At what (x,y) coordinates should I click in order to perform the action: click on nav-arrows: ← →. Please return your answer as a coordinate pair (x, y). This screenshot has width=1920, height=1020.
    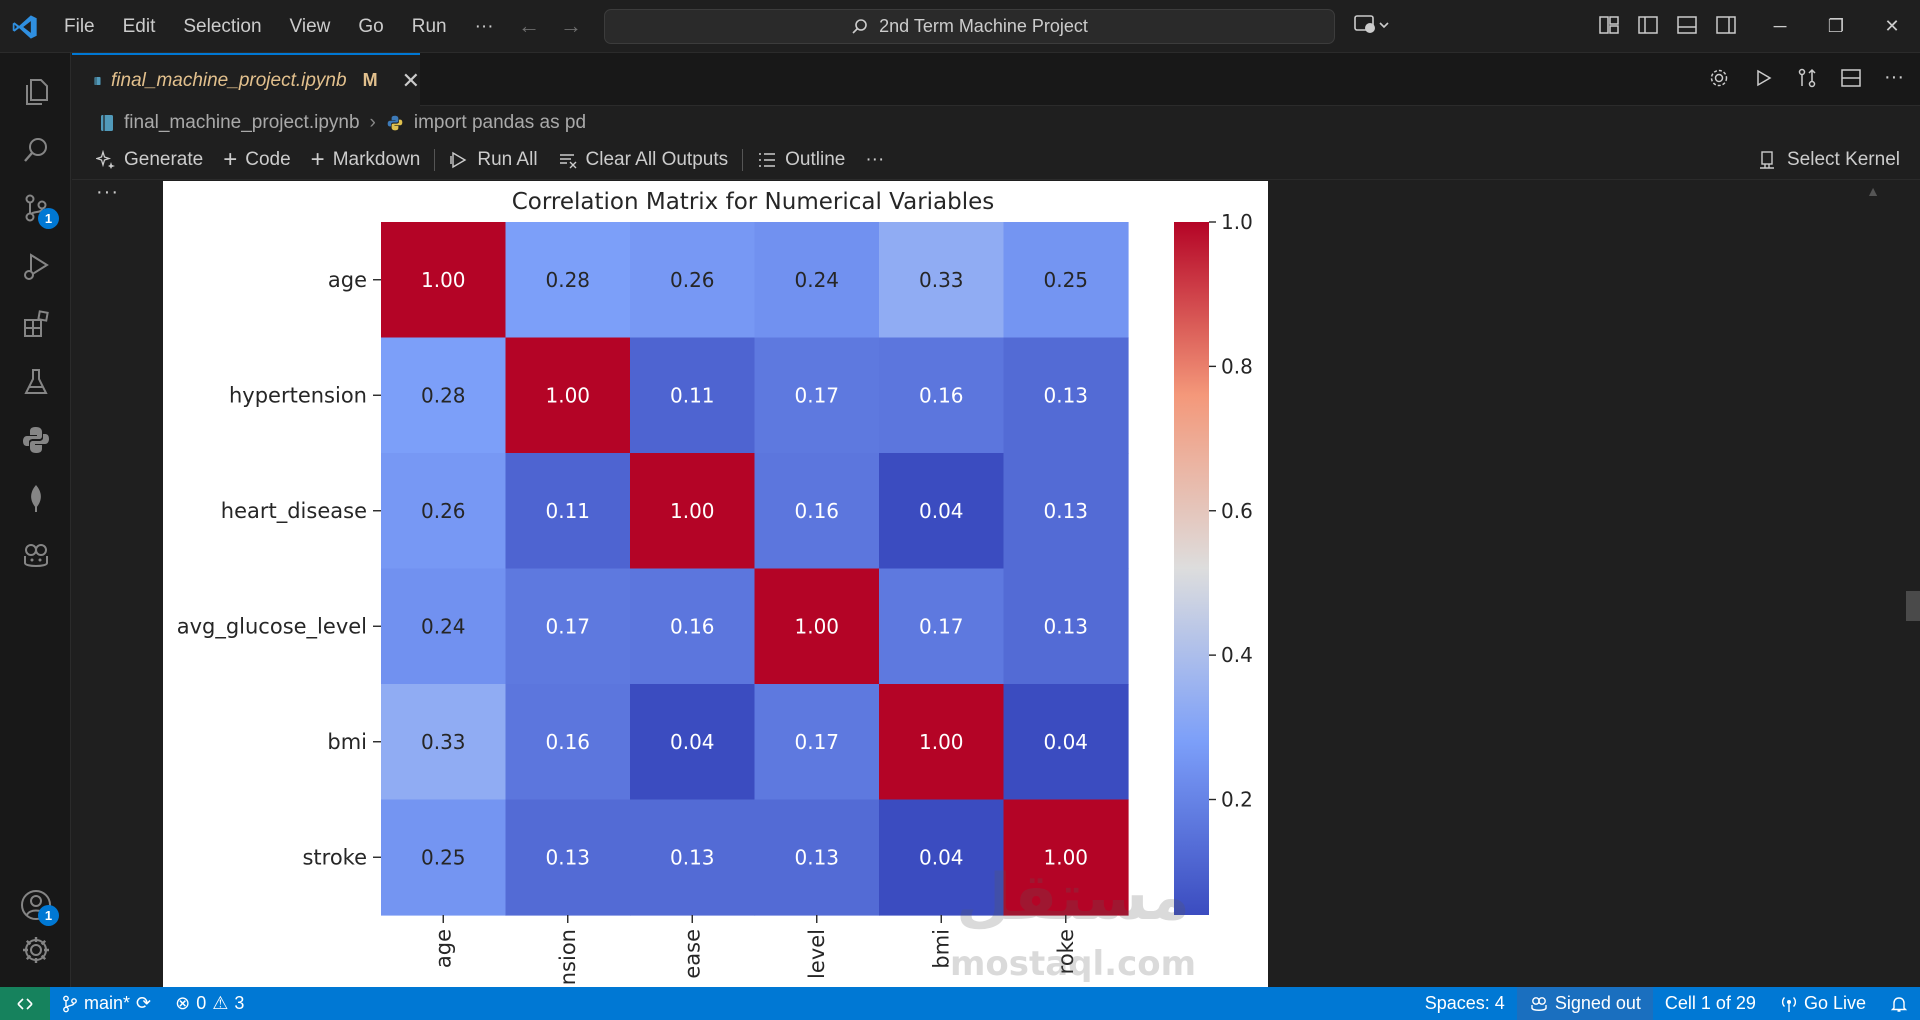
    Looking at the image, I should click on (550, 26).